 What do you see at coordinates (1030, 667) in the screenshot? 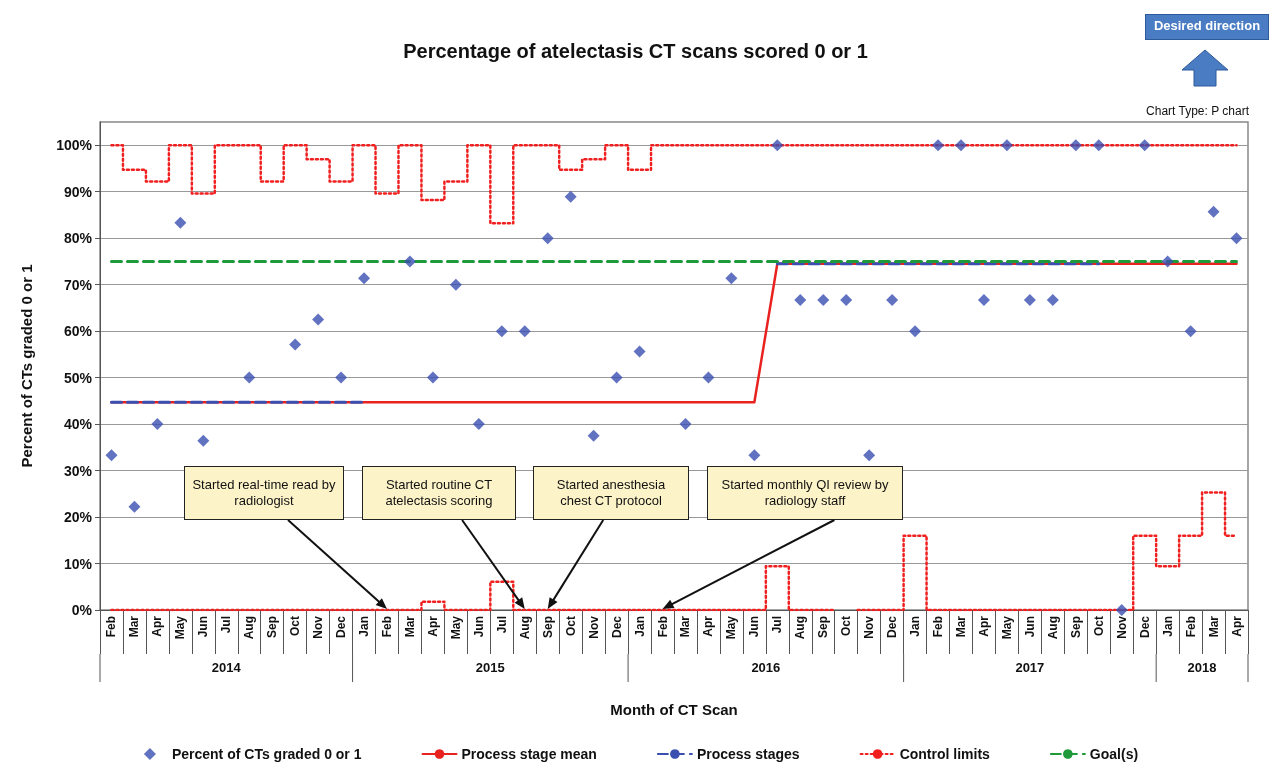
I see `text: 2017` at bounding box center [1030, 667].